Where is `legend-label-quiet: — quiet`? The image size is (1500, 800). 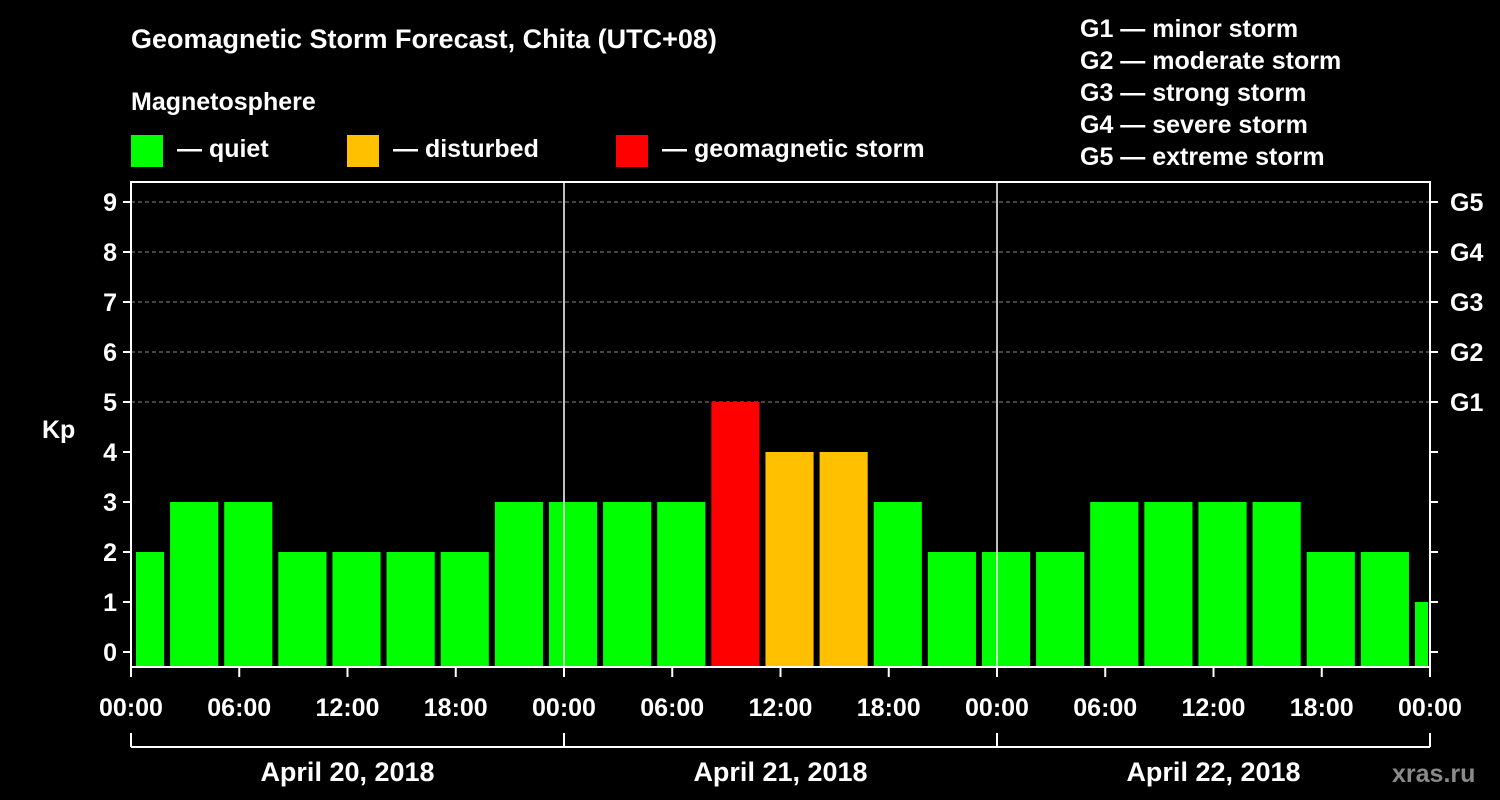
legend-label-quiet: — quiet is located at coordinates (223, 149).